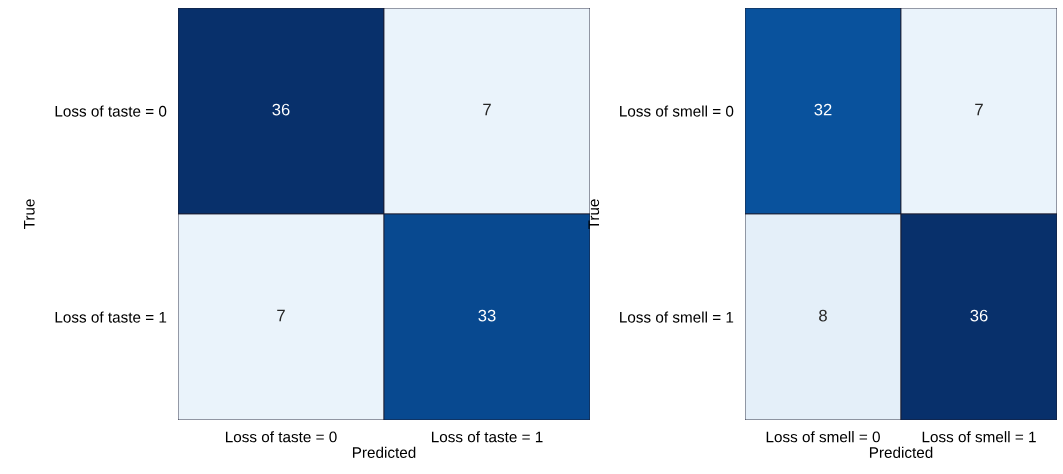 This screenshot has height=474, width=1063. What do you see at coordinates (823, 315) in the screenshot?
I see `data-label: 8` at bounding box center [823, 315].